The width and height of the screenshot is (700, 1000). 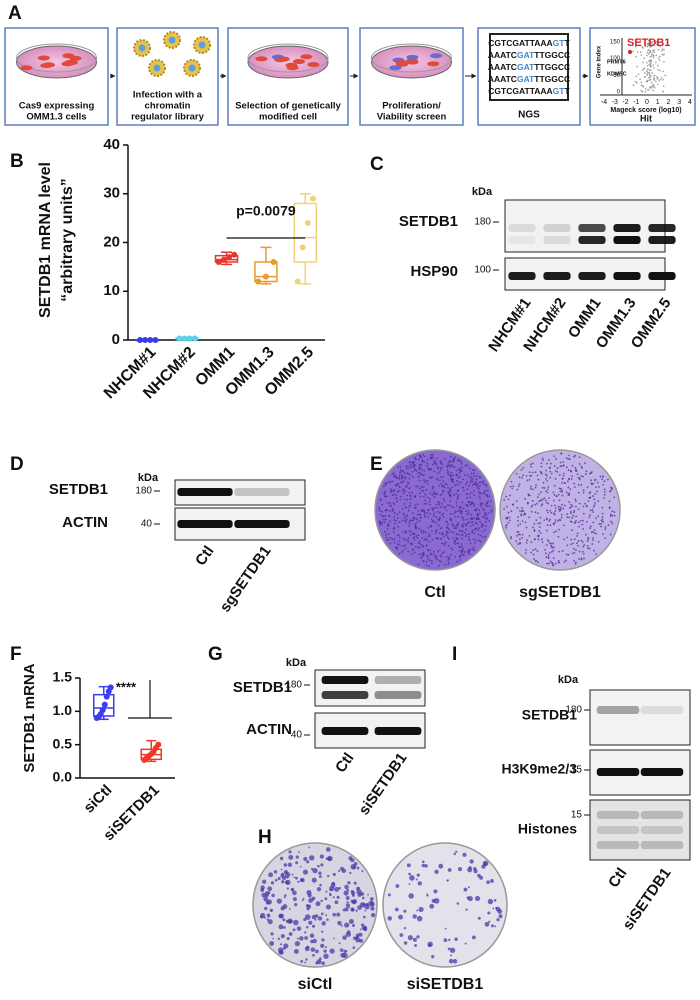 I want to click on size-marker: 180, so click(x=482, y=222).